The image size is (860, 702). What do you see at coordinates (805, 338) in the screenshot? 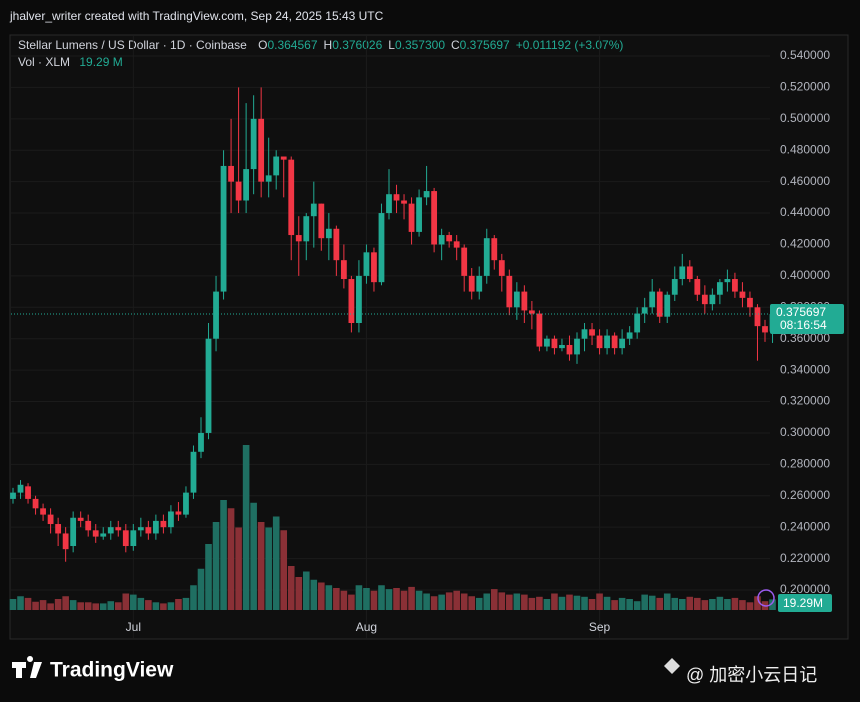
I see `y-tick-label: 0.360000` at bounding box center [805, 338].